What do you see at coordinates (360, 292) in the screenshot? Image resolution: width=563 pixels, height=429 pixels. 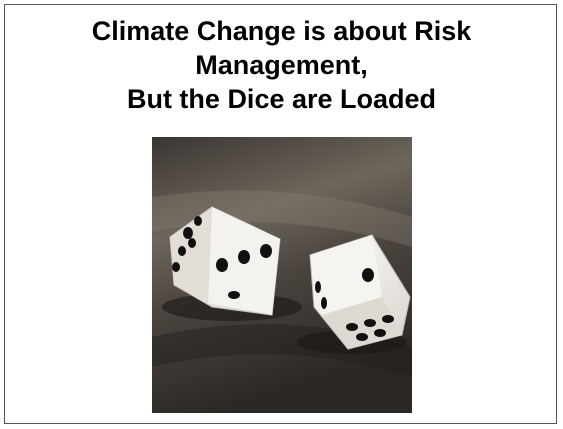 I see `die-right` at bounding box center [360, 292].